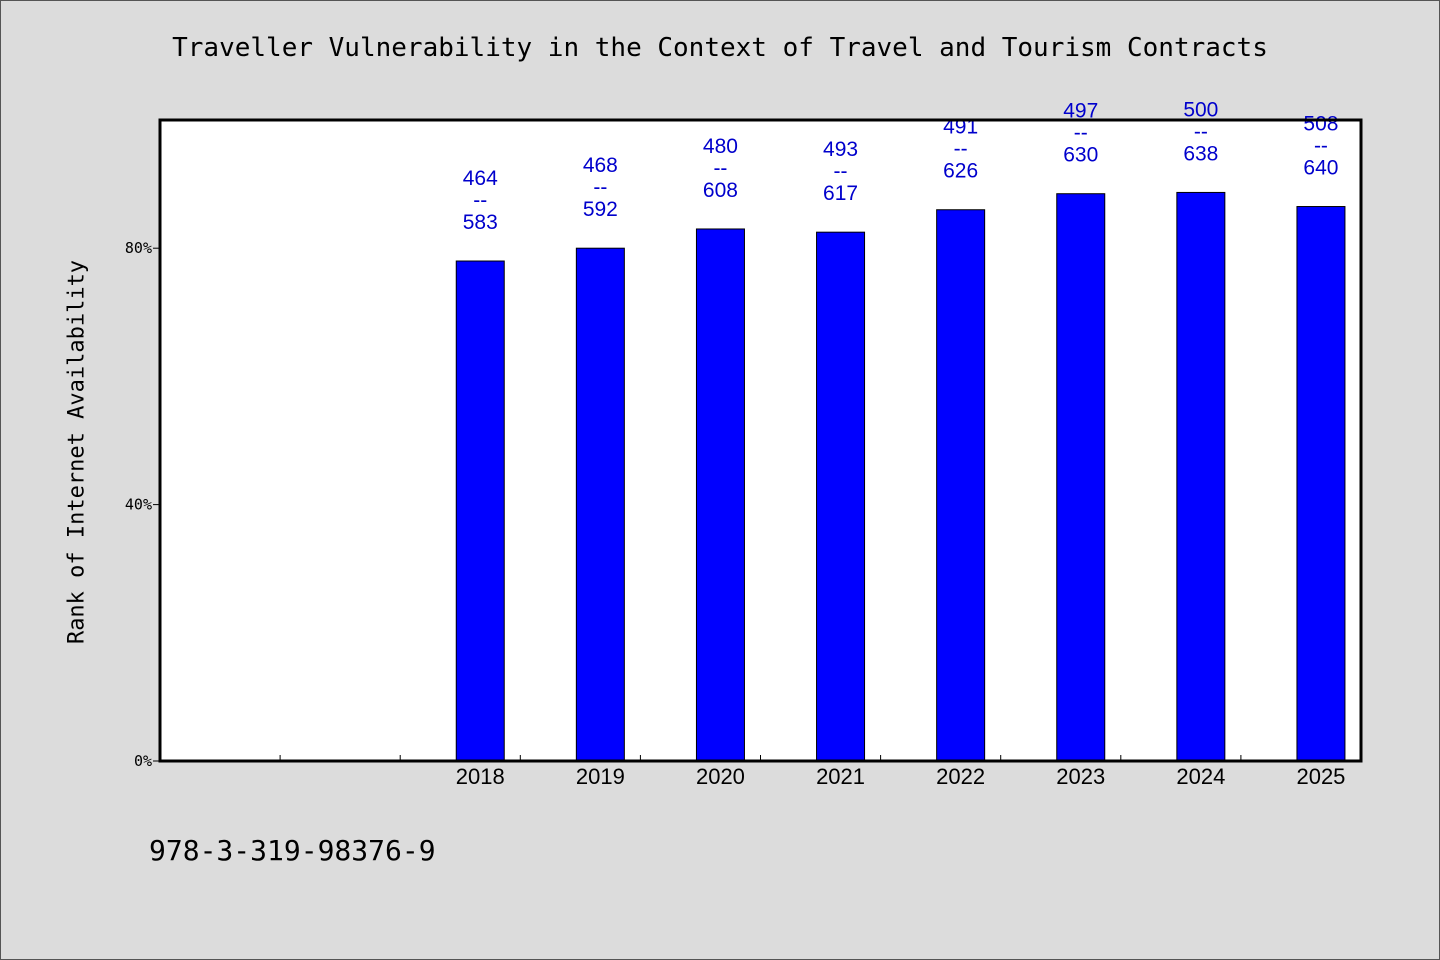 The width and height of the screenshot is (1440, 960). What do you see at coordinates (292, 850) in the screenshot?
I see `isbn-footer: 978-3-319-98376-9` at bounding box center [292, 850].